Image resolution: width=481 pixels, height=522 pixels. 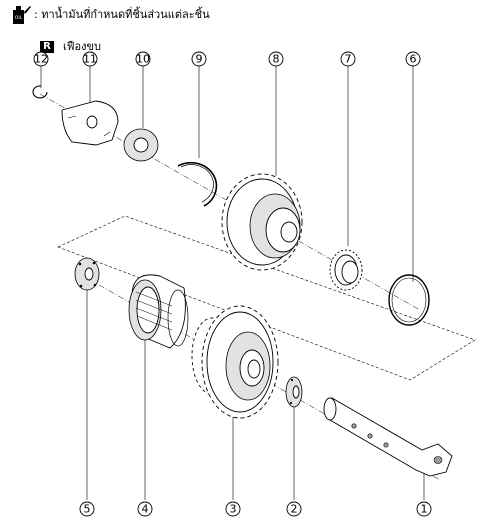 What do you see at coordinates (141, 145) in the screenshot?
I see `part-10-thrust-washer` at bounding box center [141, 145].